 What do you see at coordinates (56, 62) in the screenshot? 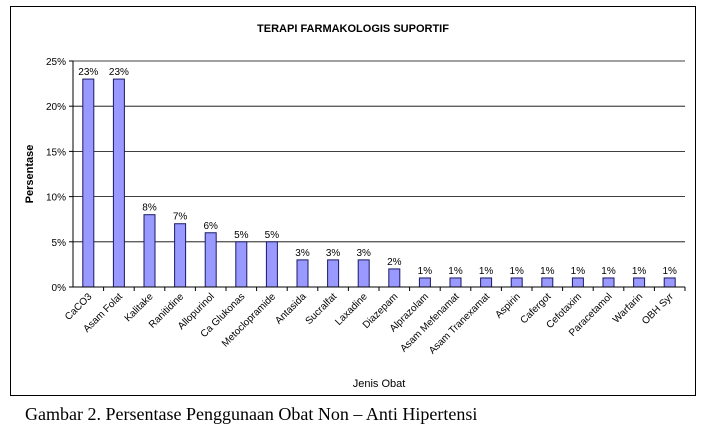
I see `y-tick-label: 25%` at bounding box center [56, 62].